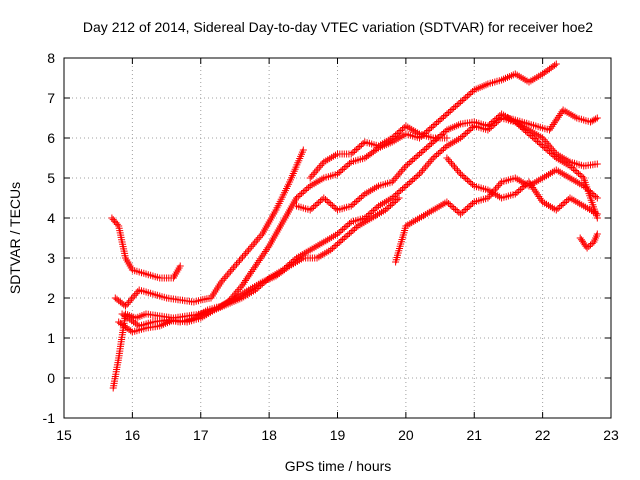 This screenshot has height=480, width=640. I want to click on x-tick-label: 16, so click(133, 435).